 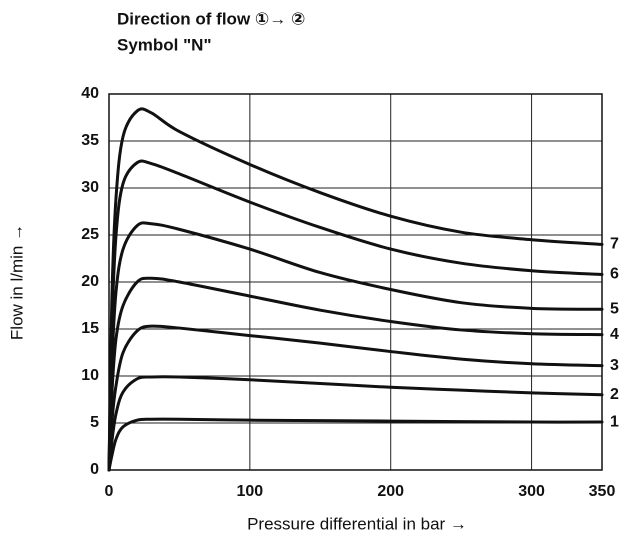 What do you see at coordinates (90, 93) in the screenshot?
I see `y-tick-label: 40` at bounding box center [90, 93].